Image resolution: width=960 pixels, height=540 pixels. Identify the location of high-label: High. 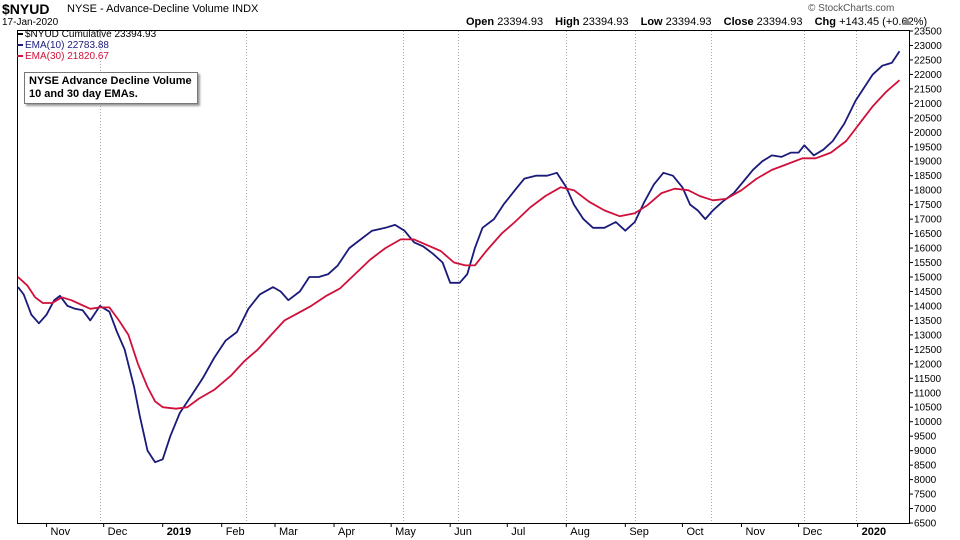
(567, 22).